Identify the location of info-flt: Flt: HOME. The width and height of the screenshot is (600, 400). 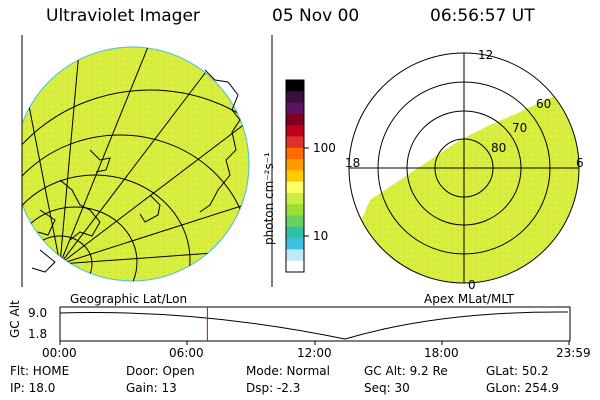
(40, 371).